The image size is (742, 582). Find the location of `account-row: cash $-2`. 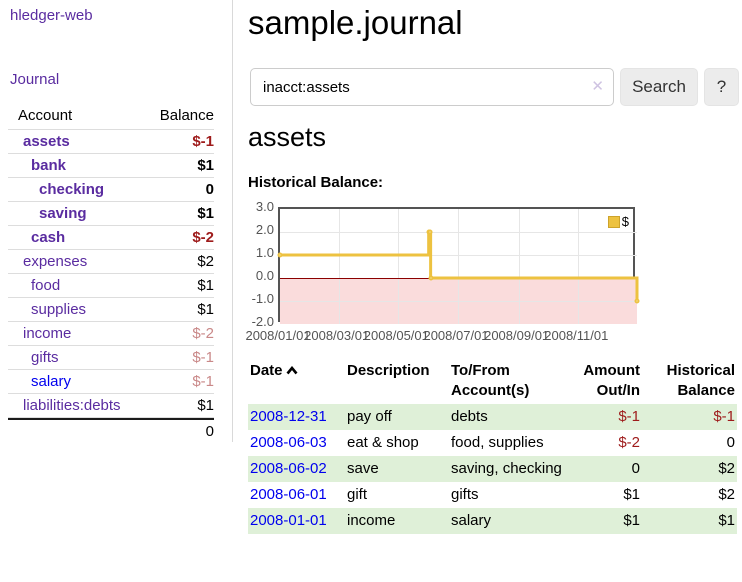

account-row: cash $-2 is located at coordinates (111, 238).